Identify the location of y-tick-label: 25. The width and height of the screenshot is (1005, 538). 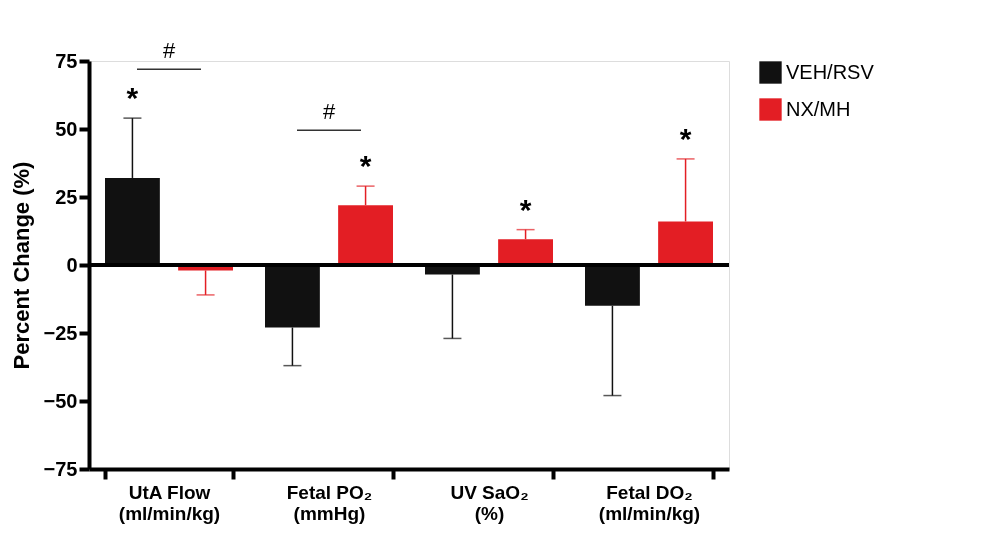
(66, 196).